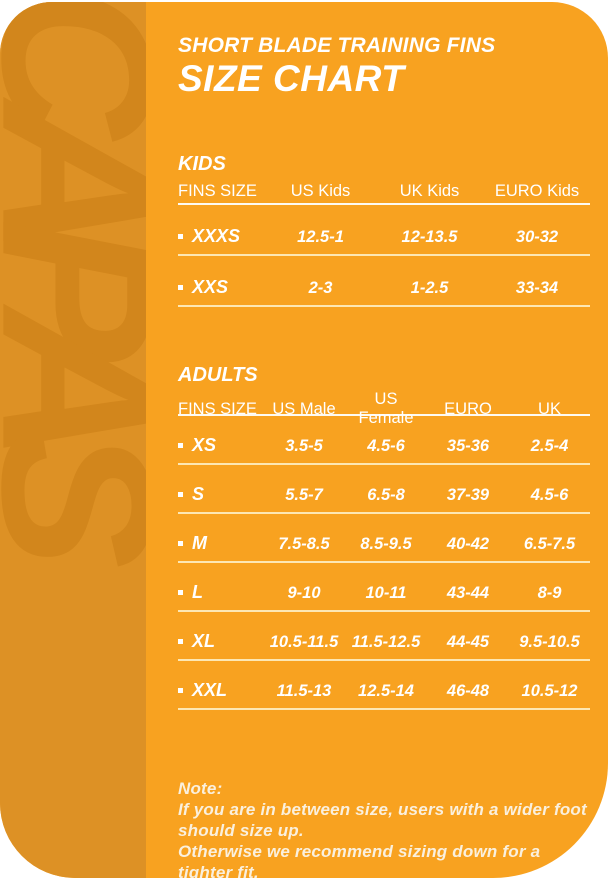  Describe the element at coordinates (468, 446) in the screenshot. I see `size-value: 35-36` at that location.